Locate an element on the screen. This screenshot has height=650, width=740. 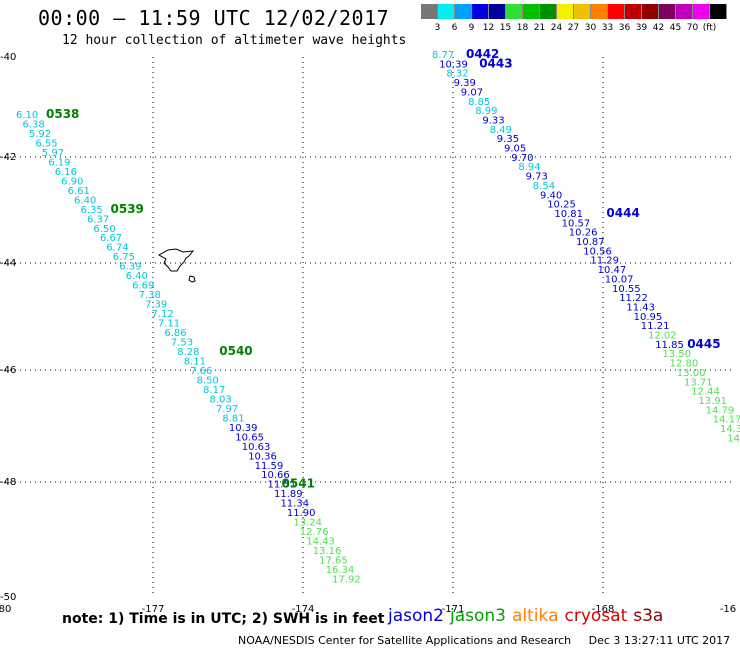
wave-height-label: 9.40 is located at coordinates (551, 195).